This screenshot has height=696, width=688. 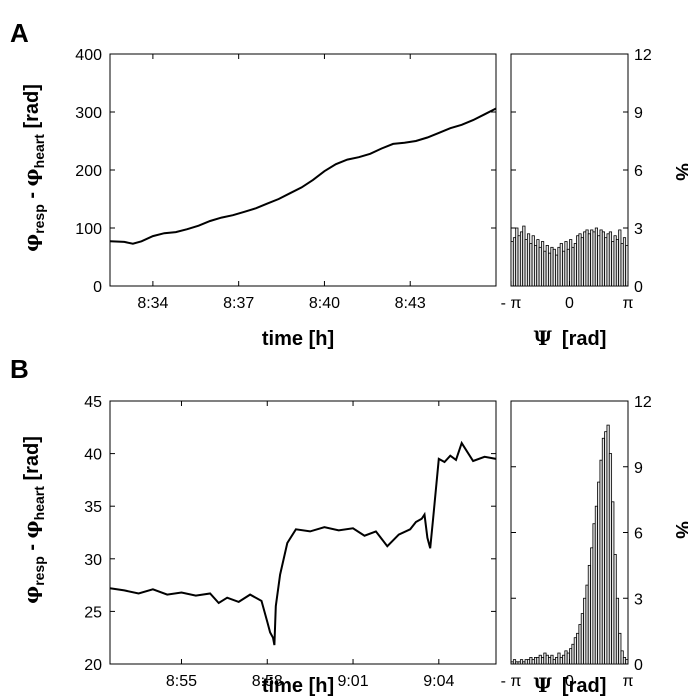 I want to click on panel-a-histogram-y-axis: 0 3 6 9 12, so click(x=581, y=171).